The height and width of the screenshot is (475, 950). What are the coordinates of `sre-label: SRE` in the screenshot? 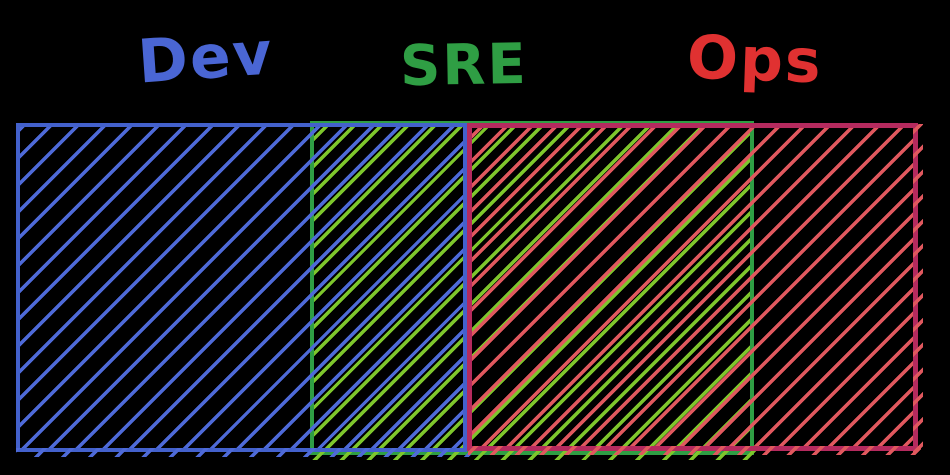 It's located at (464, 65).